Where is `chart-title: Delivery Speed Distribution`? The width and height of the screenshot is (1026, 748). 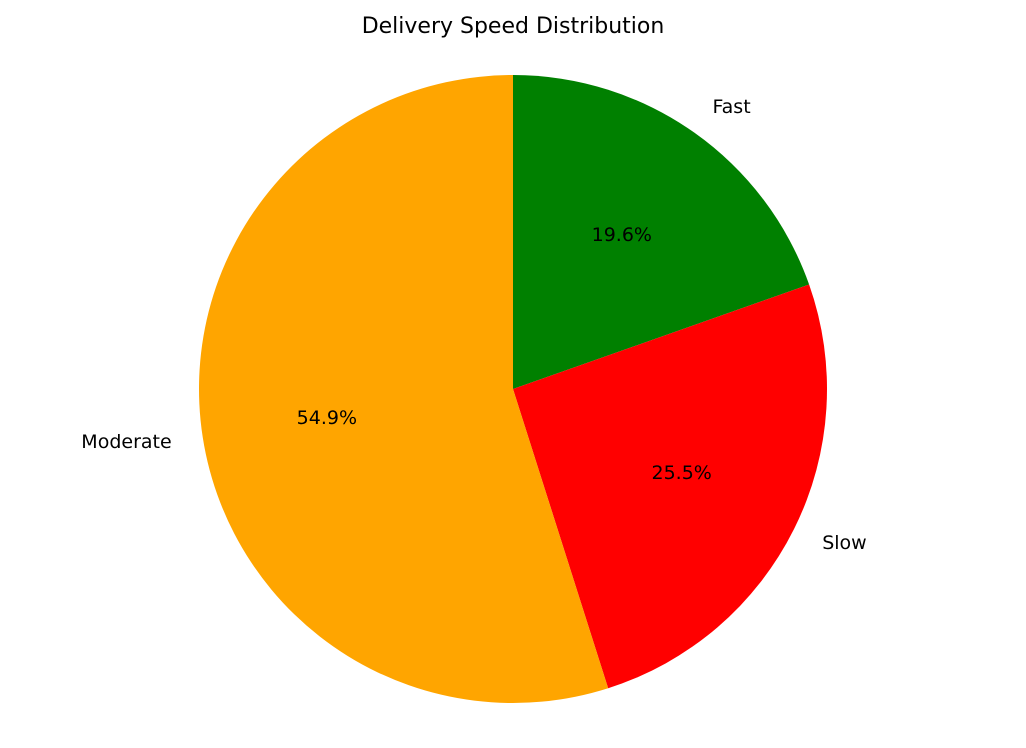
chart-title: Delivery Speed Distribution is located at coordinates (513, 26).